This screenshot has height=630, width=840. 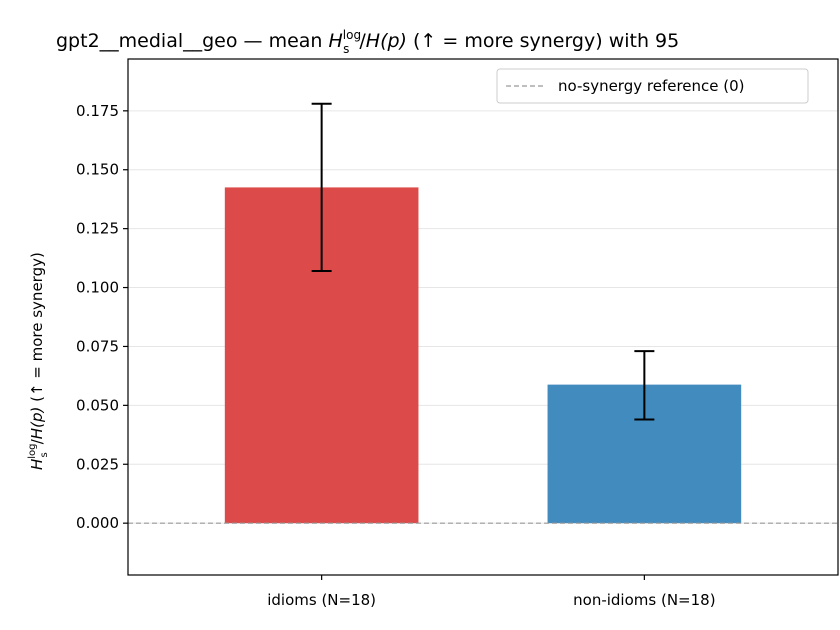 What do you see at coordinates (38, 361) in the screenshot?
I see `y-axis-label: Hlogs/H(p) (↑ = more synergy)` at bounding box center [38, 361].